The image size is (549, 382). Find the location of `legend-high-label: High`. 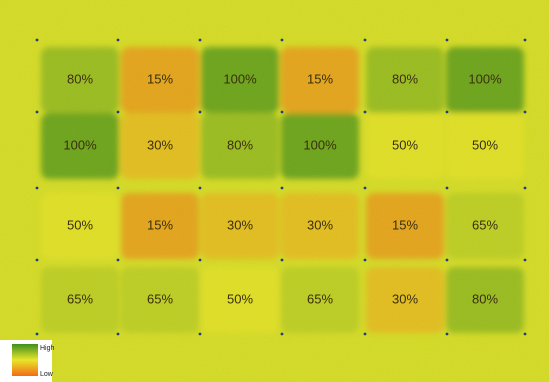

legend-high-label: High is located at coordinates (47, 348).